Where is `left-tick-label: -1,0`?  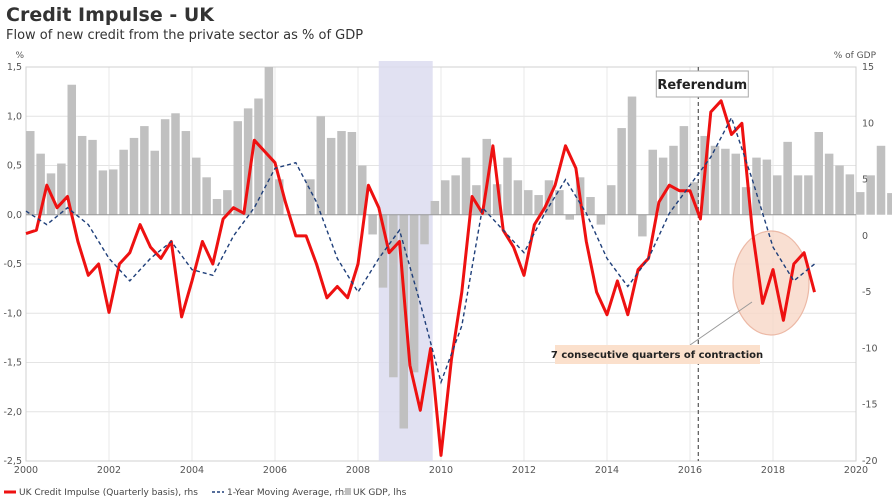 left-tick-label: -1,0 is located at coordinates (12, 313).